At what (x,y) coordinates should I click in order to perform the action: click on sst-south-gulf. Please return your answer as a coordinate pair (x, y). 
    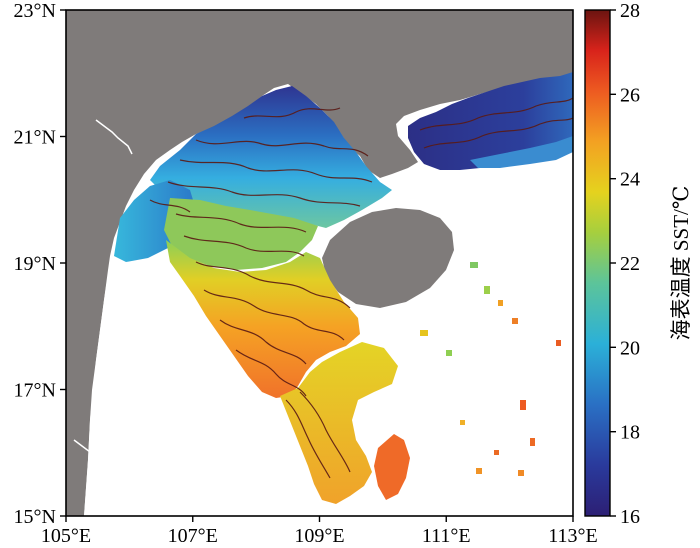
    Looking at the image, I should click on (263, 319).